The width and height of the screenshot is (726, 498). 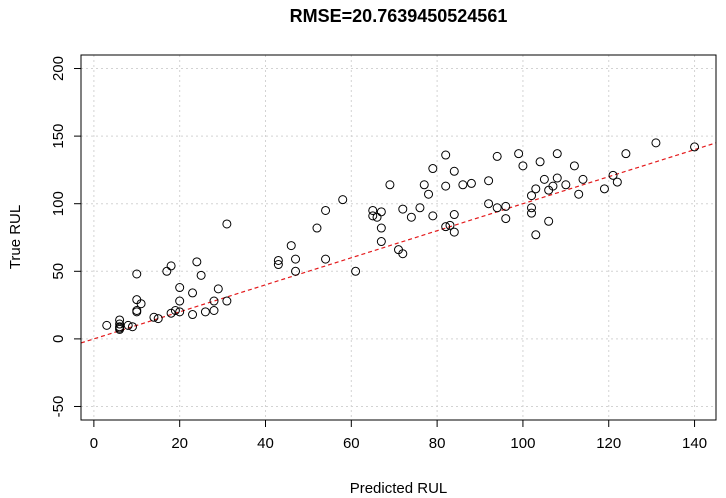 What do you see at coordinates (265, 443) in the screenshot?
I see `x-tick-label: 40` at bounding box center [265, 443].